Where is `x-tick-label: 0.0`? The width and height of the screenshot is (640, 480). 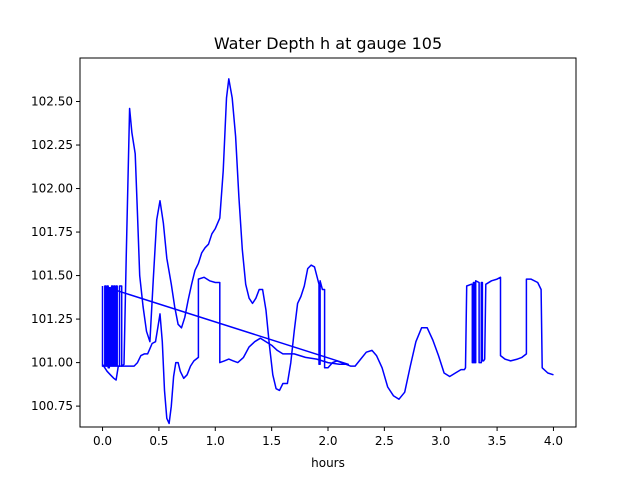 x-tick-label: 0.0 is located at coordinates (102, 441).